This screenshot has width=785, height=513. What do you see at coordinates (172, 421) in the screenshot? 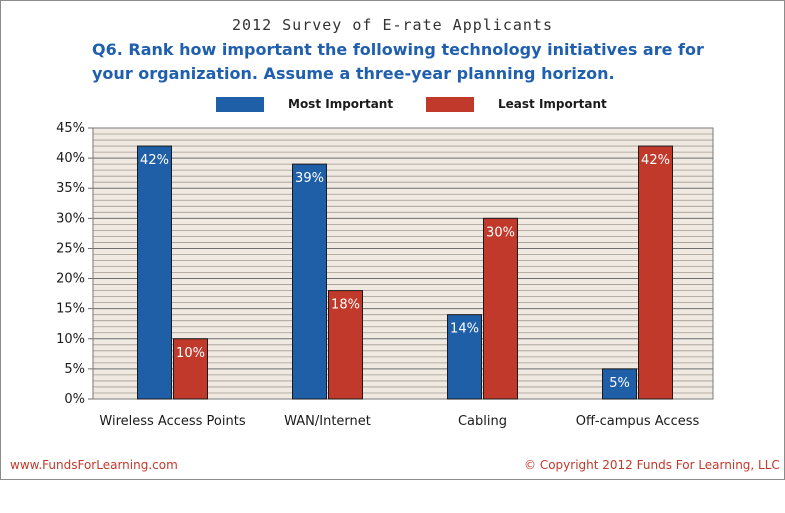
I see `x-tick-label: Wireless Access Points` at bounding box center [172, 421].